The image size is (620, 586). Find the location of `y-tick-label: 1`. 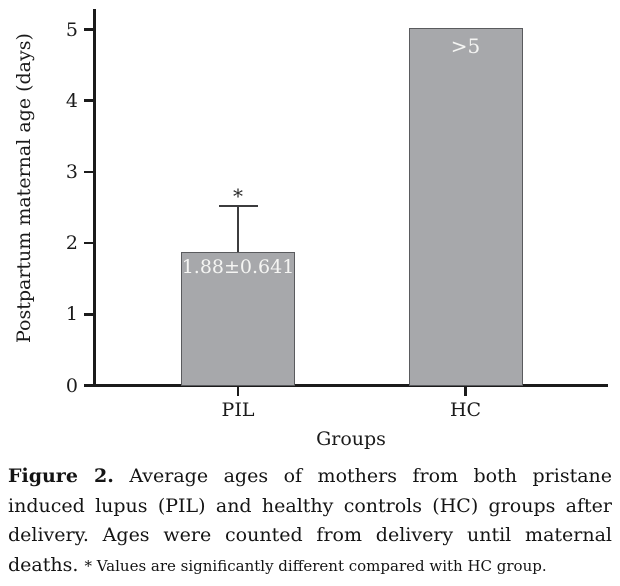

y-tick-label: 1 is located at coordinates (71, 314).